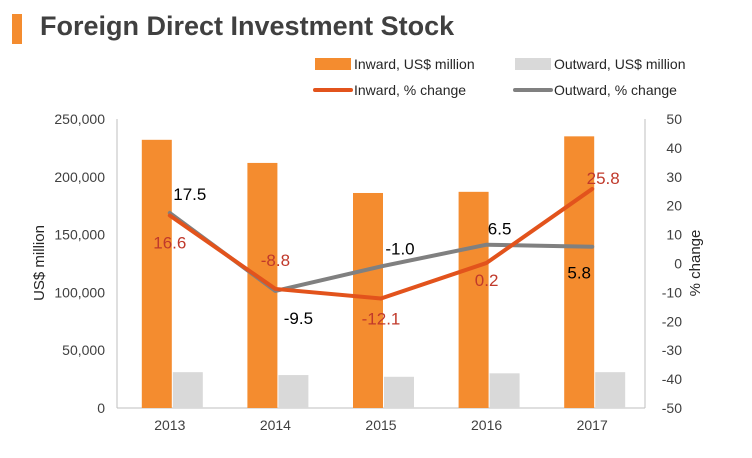  I want to click on legend-label-inward-line: Inward, % change, so click(410, 90).